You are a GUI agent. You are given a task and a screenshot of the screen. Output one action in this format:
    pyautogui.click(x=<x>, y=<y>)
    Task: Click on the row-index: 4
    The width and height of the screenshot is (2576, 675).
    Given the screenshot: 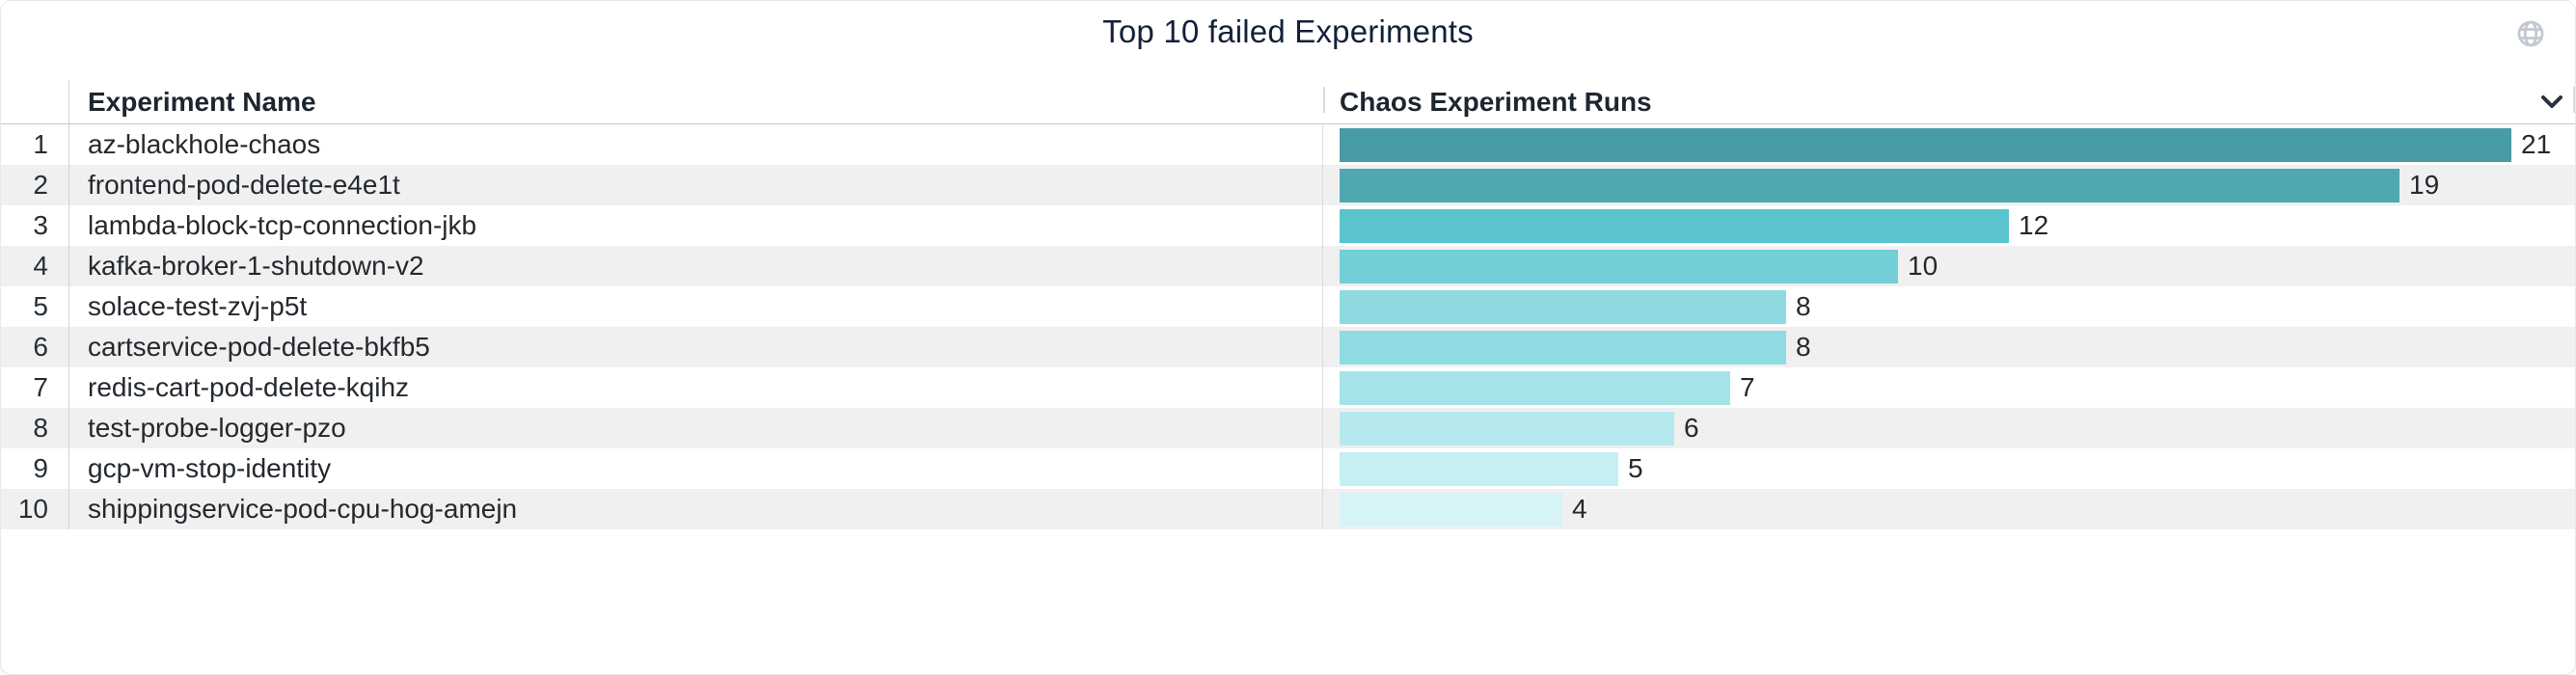 What is the action you would take?
    pyautogui.click(x=35, y=266)
    